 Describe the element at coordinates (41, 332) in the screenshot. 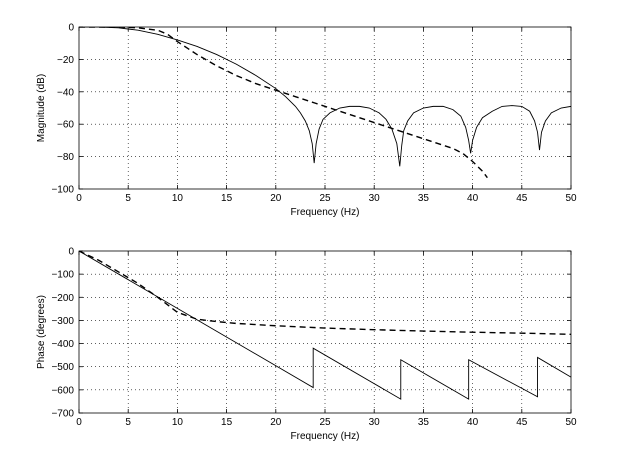

I see `y-axis-label: Phase (degrees)` at that location.